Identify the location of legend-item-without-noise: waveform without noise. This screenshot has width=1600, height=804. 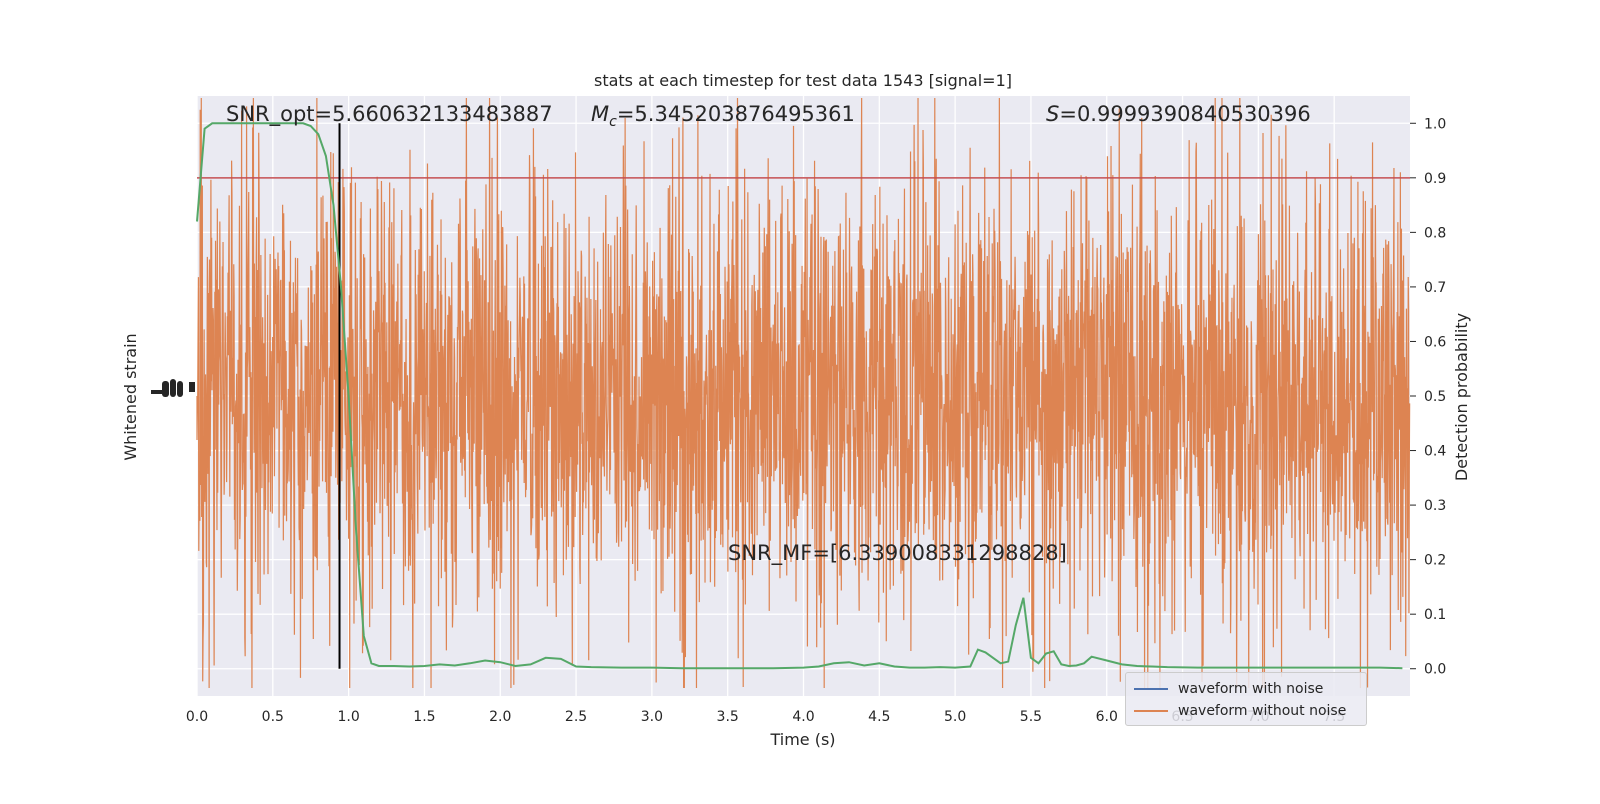
(1240, 711).